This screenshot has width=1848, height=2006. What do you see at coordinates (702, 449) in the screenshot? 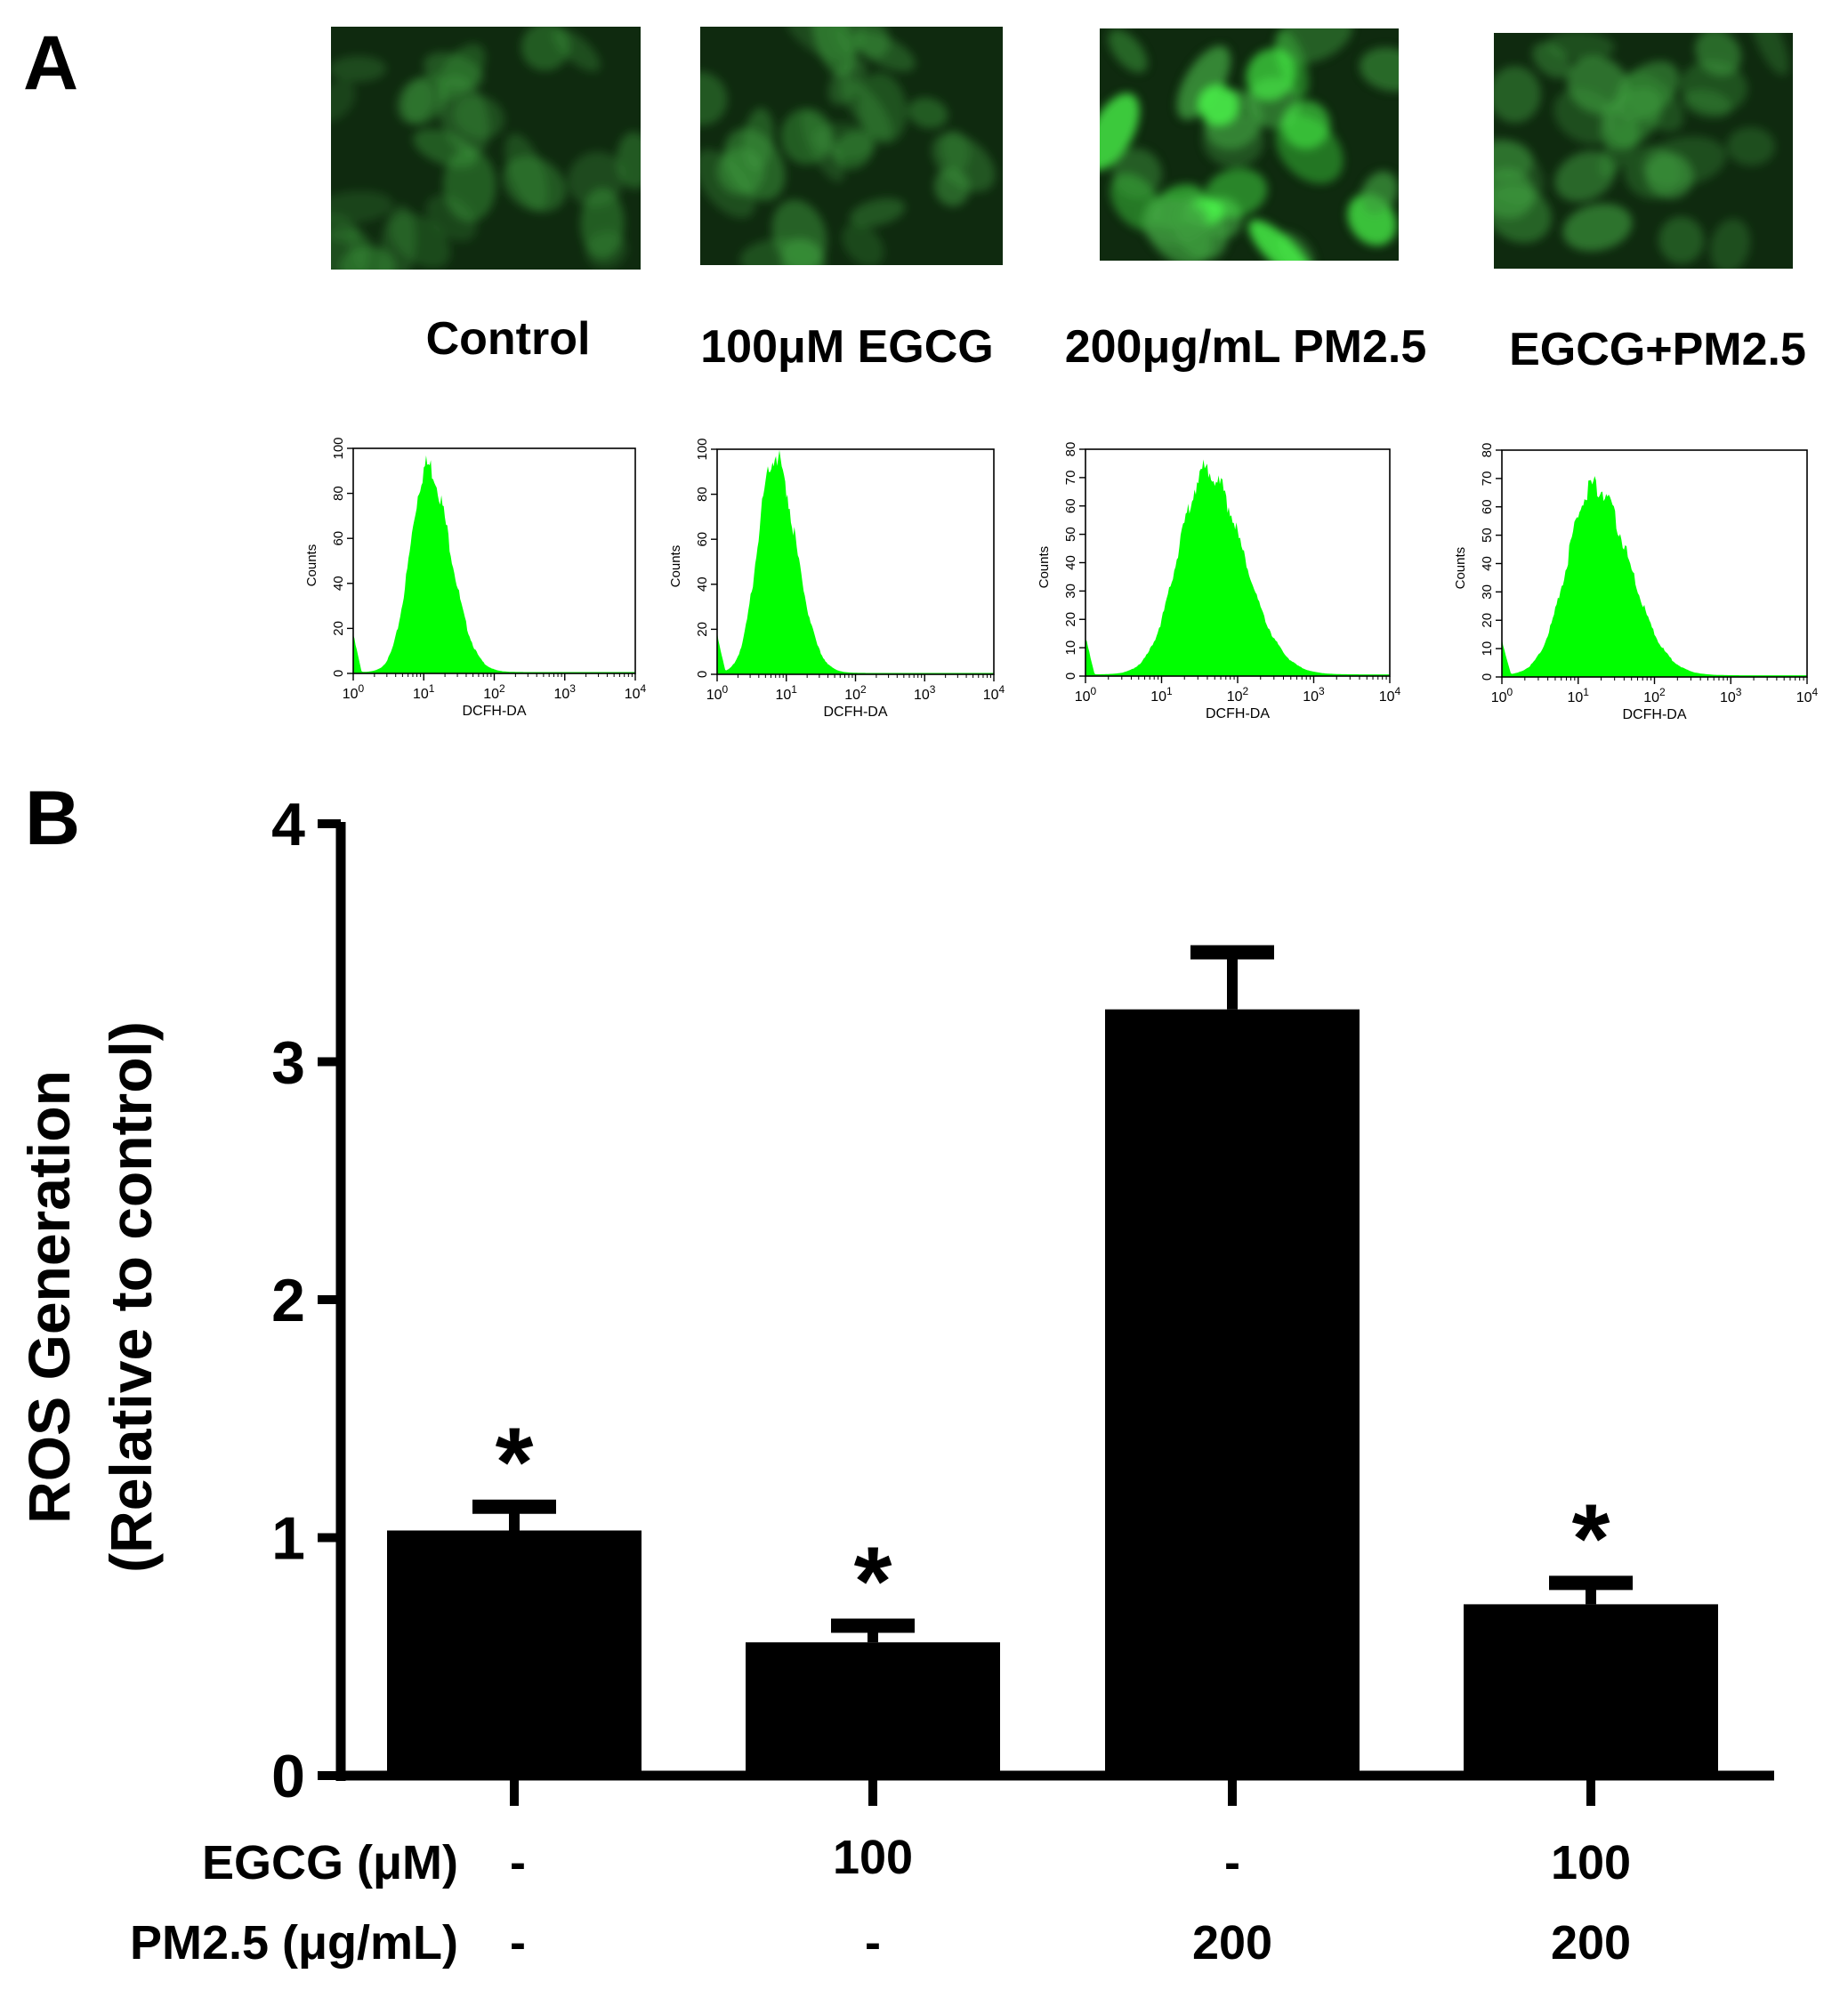
I see `histogram-ytick-label: 100` at bounding box center [702, 449].